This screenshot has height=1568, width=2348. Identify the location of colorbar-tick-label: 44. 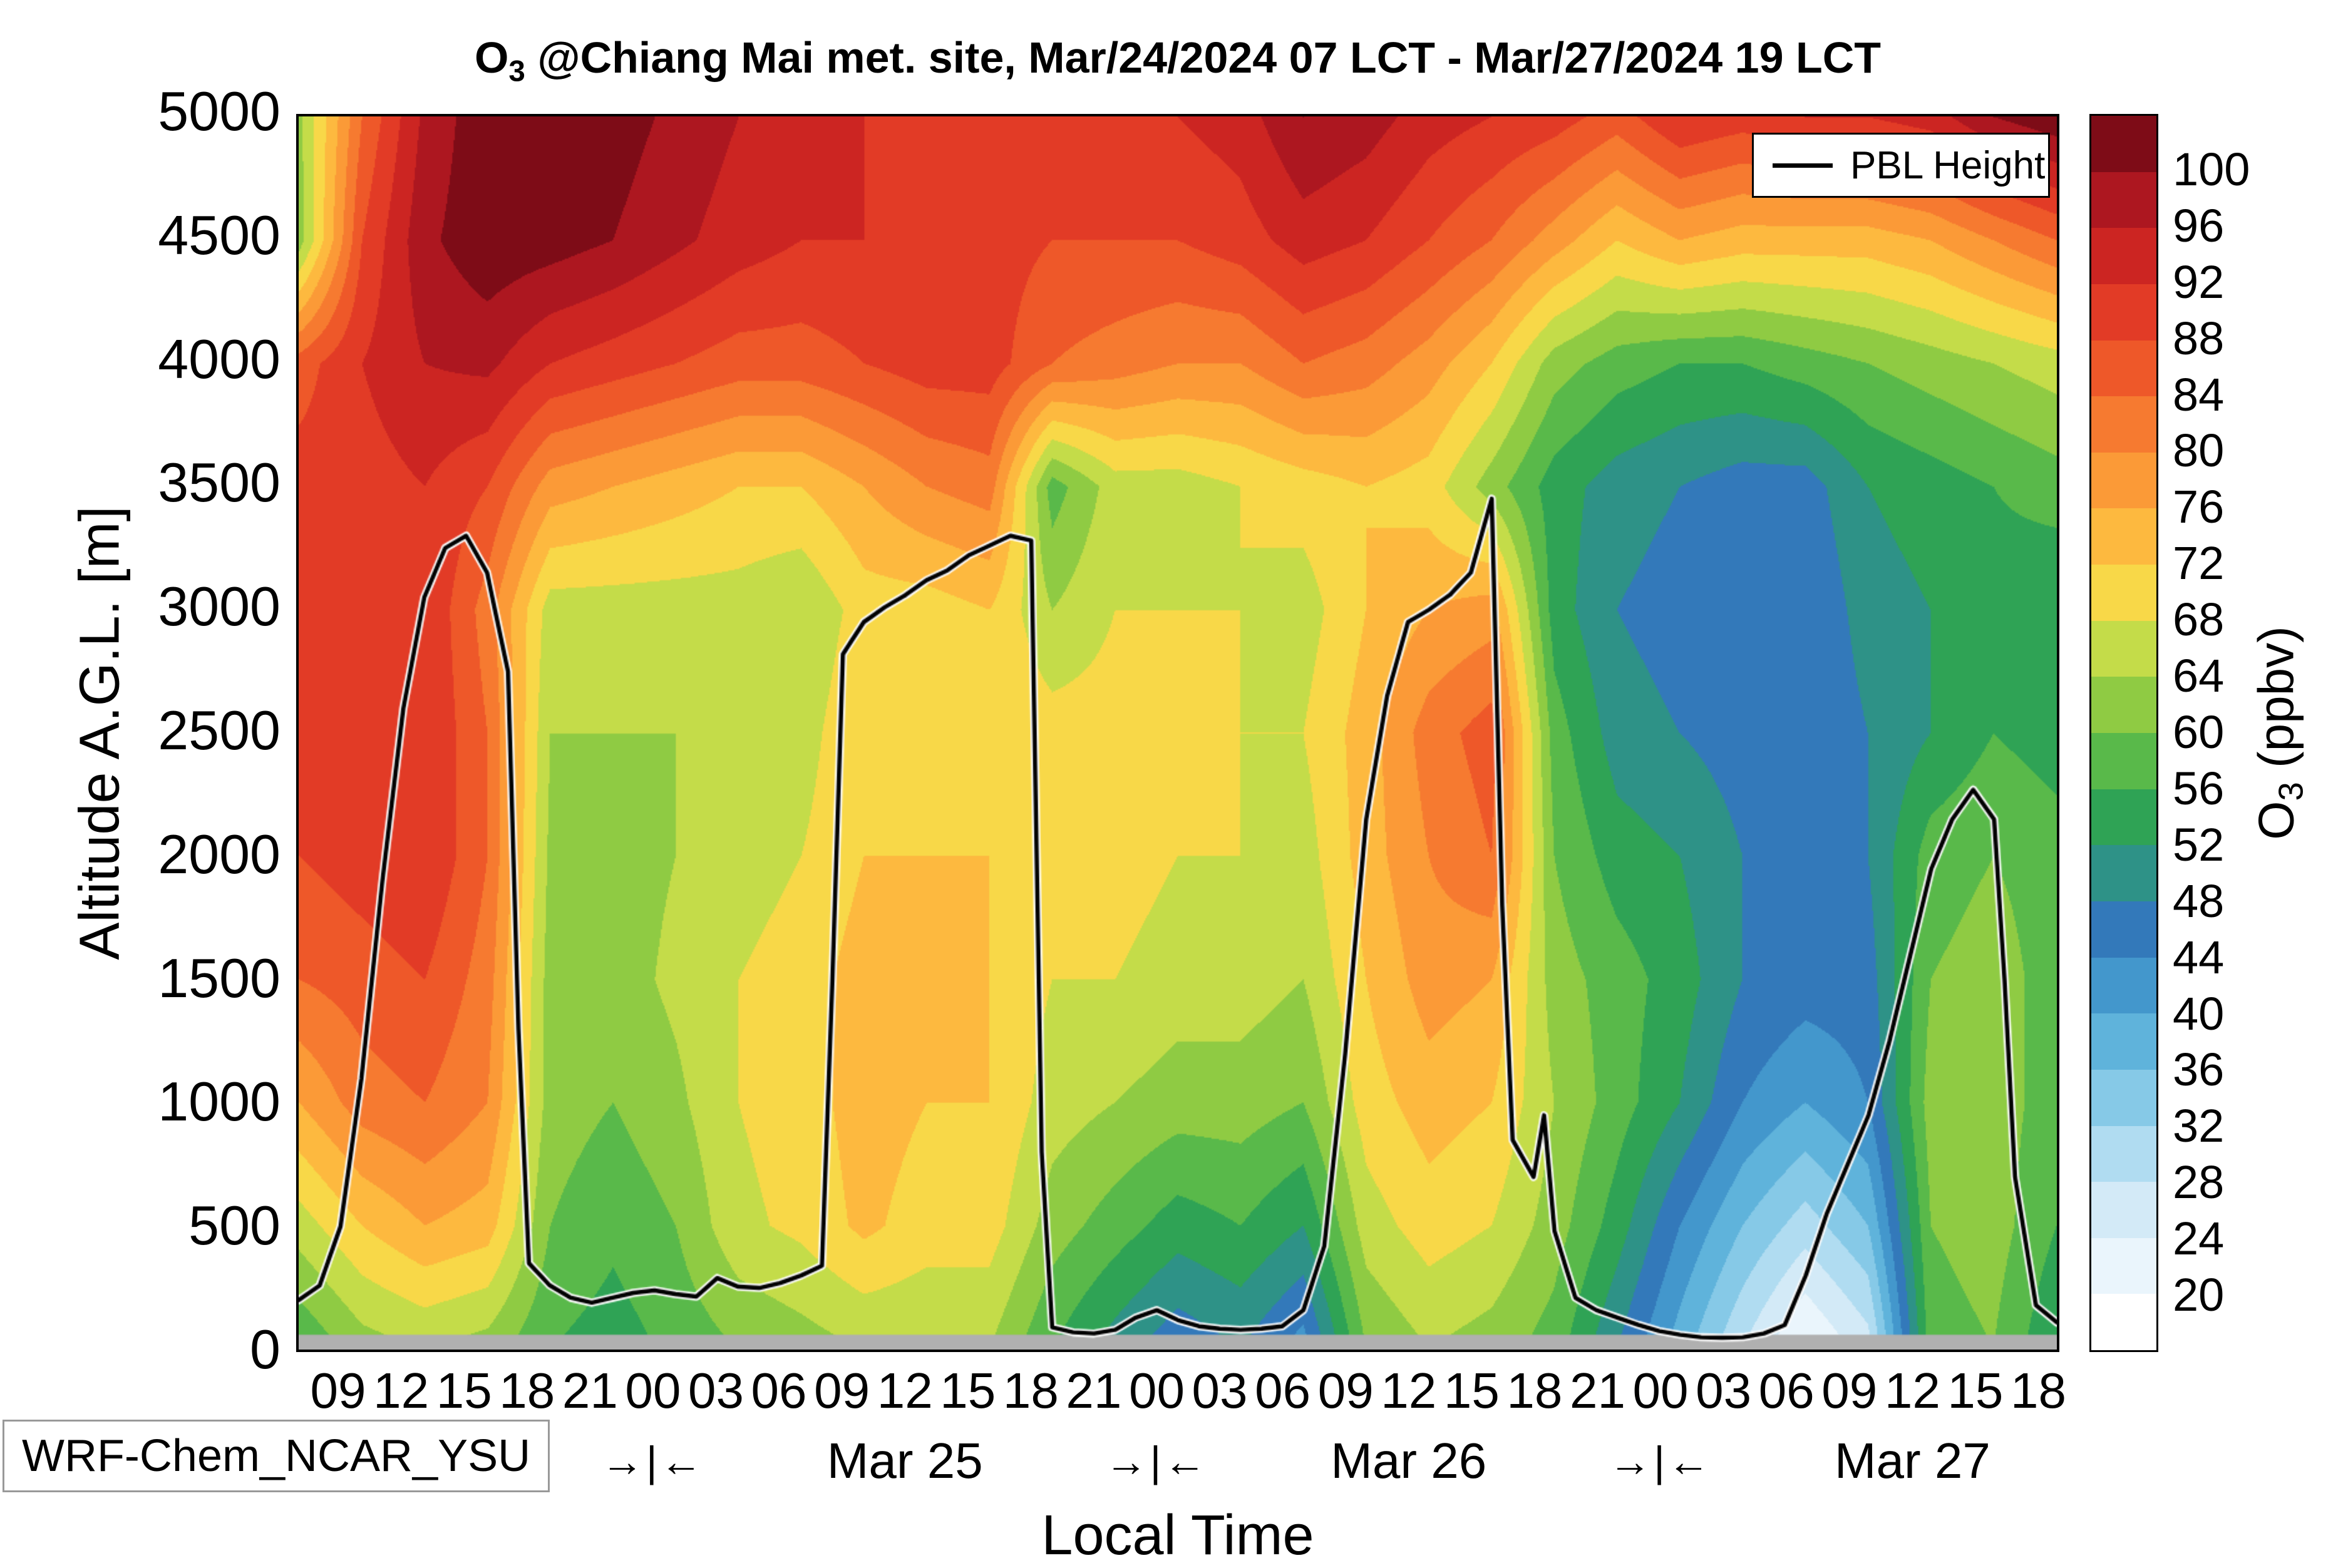
(2199, 957).